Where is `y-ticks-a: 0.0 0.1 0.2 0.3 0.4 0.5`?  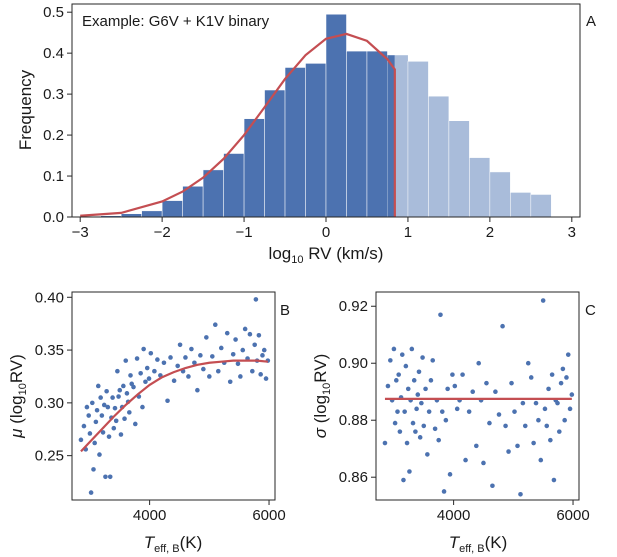
y-ticks-a: 0.0 0.1 0.2 0.3 0.4 0.5 is located at coordinates (57, 115).